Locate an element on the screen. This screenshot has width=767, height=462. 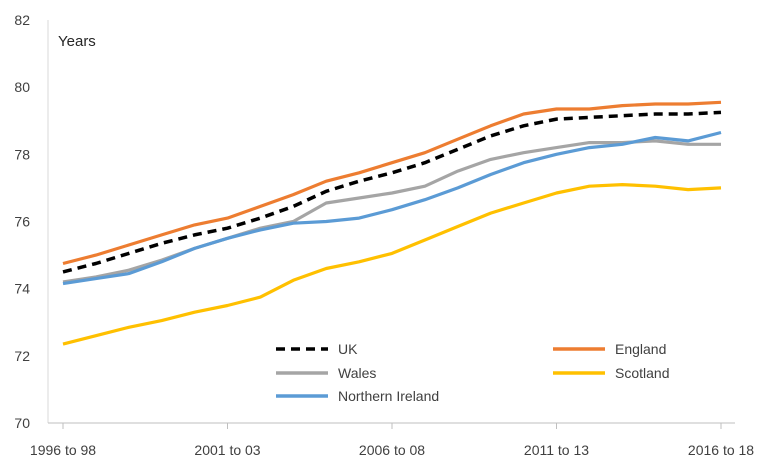
x-tick-label-2011-to-13: 2011 to 13 is located at coordinates (556, 450).